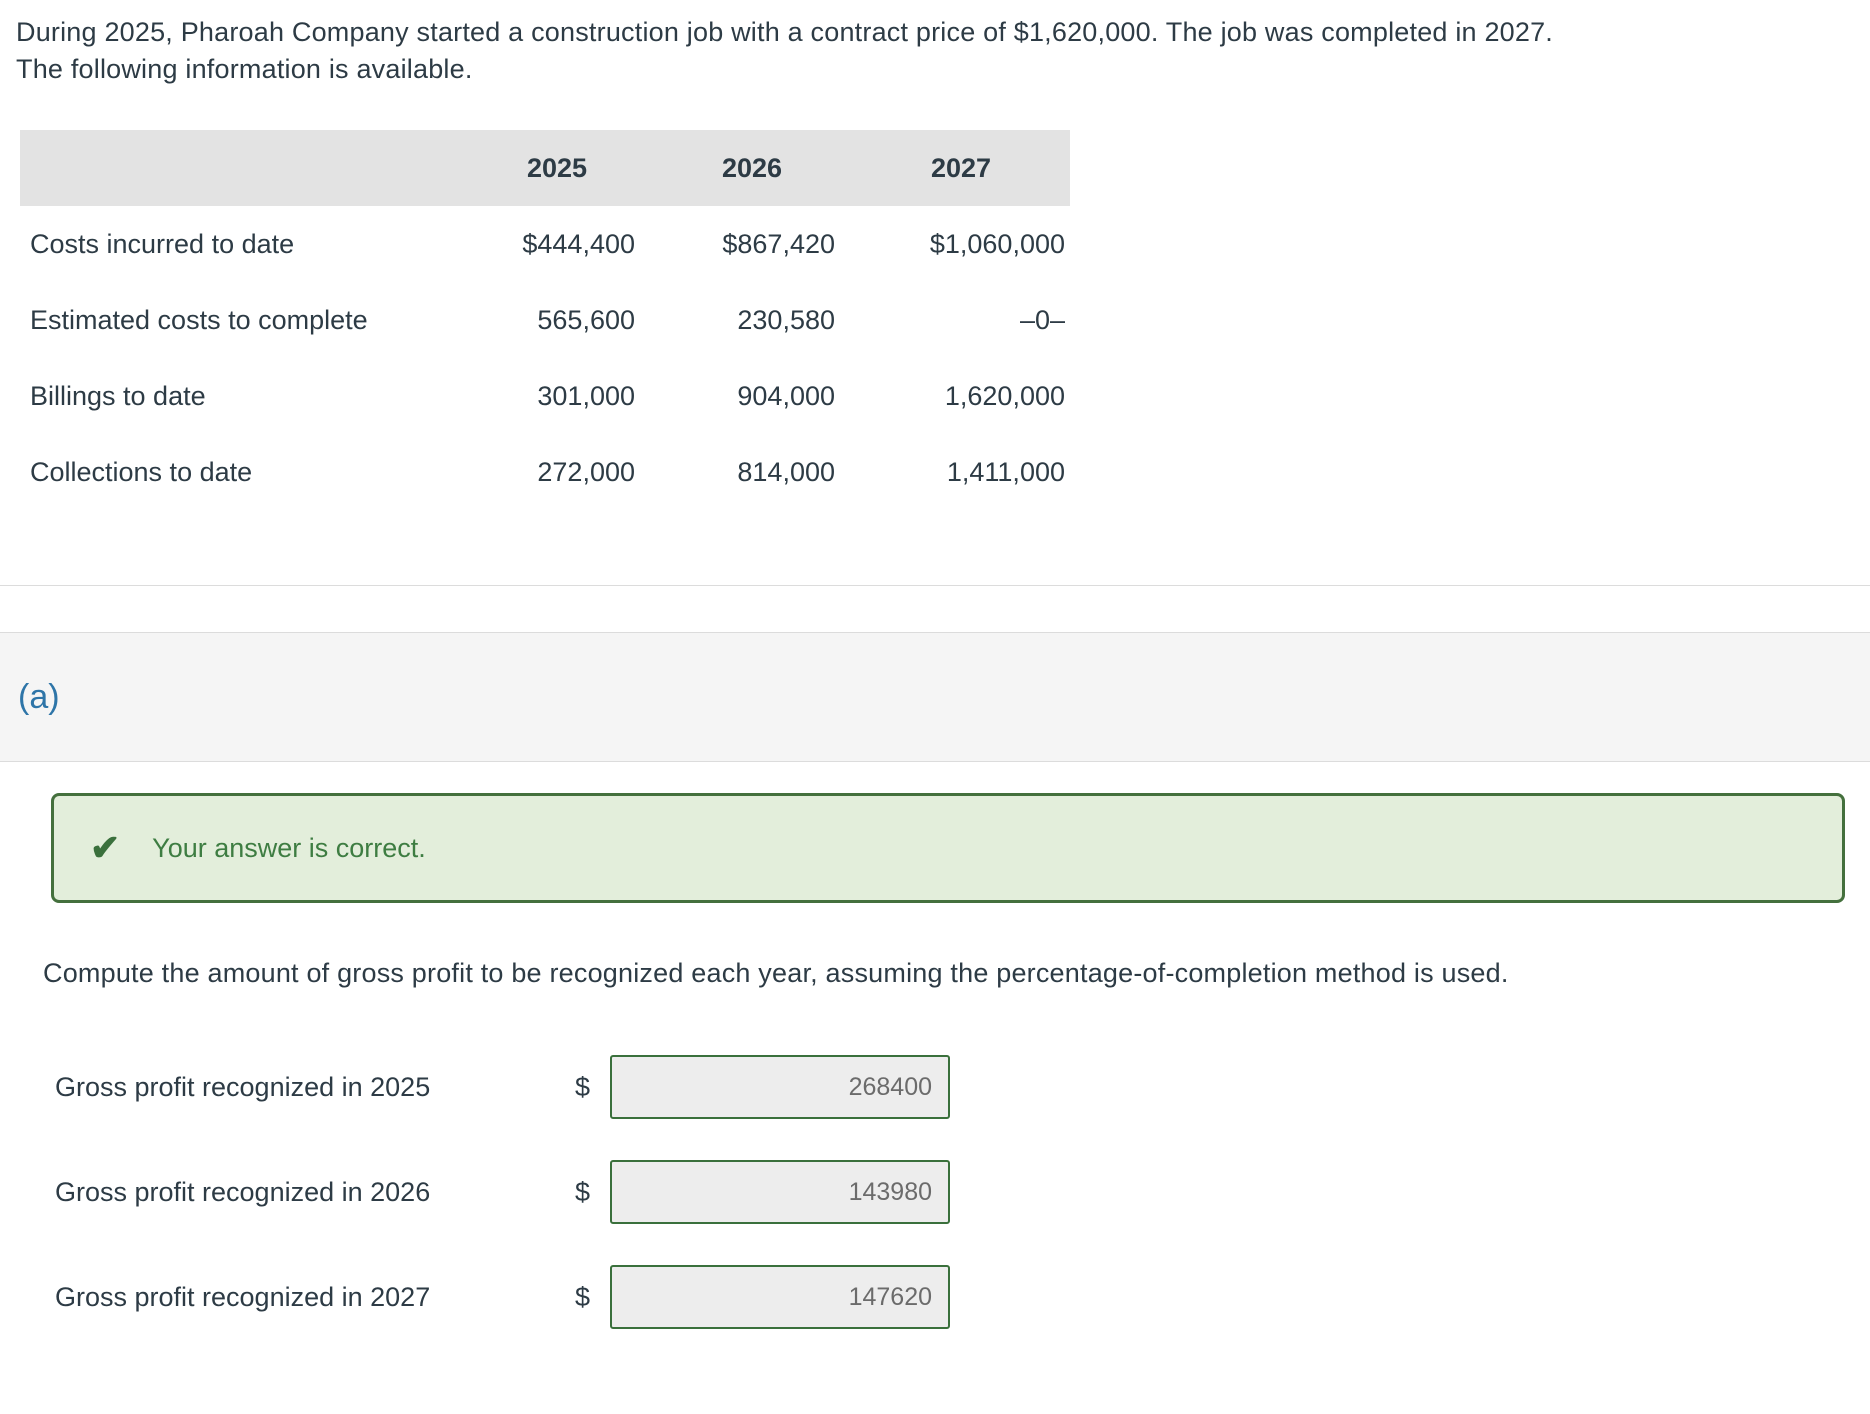  What do you see at coordinates (199, 319) in the screenshot?
I see `table-row-label: Estimated costs to complete` at bounding box center [199, 319].